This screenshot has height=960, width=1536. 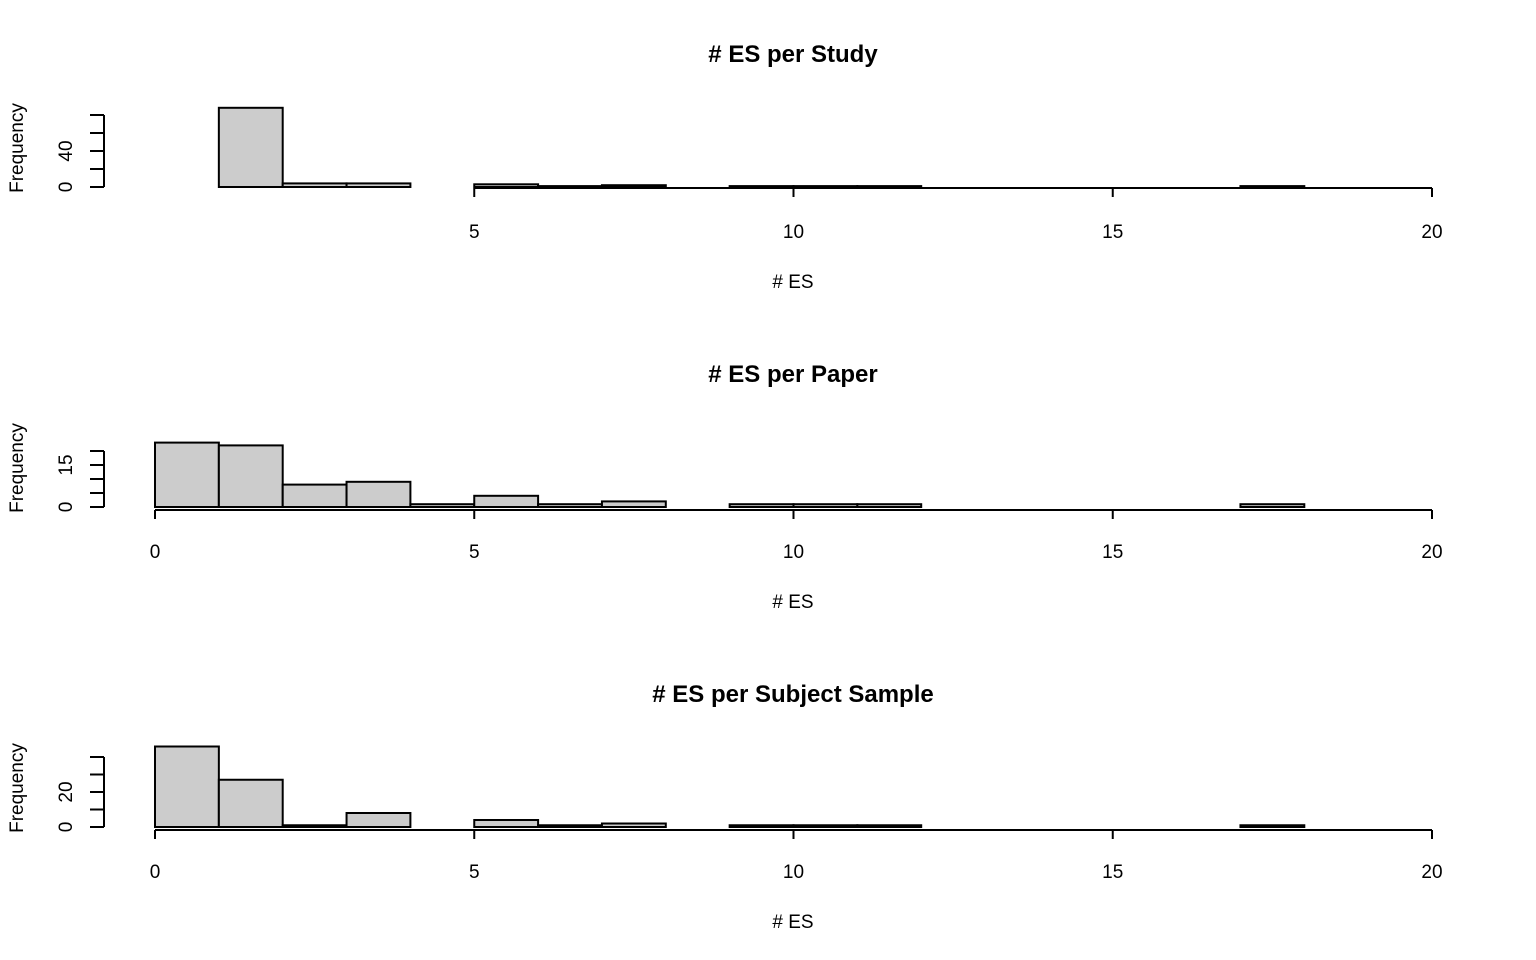 What do you see at coordinates (66, 464) in the screenshot?
I see `y-tick-label: 15` at bounding box center [66, 464].